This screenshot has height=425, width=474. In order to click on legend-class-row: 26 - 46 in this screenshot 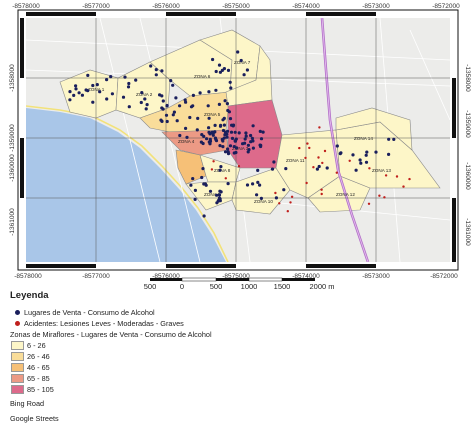, I will do `click(240, 356)`.